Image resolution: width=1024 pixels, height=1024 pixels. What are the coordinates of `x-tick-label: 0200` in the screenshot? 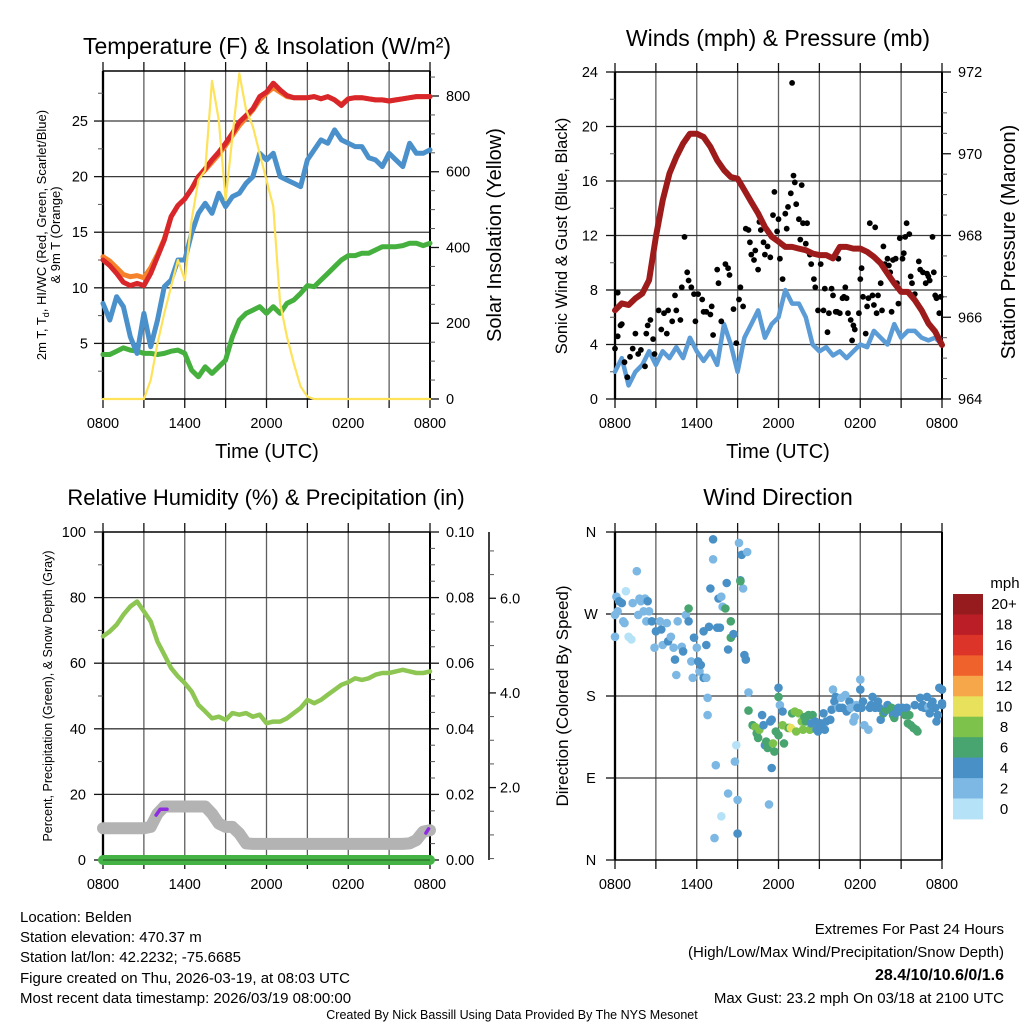 It's located at (348, 424).